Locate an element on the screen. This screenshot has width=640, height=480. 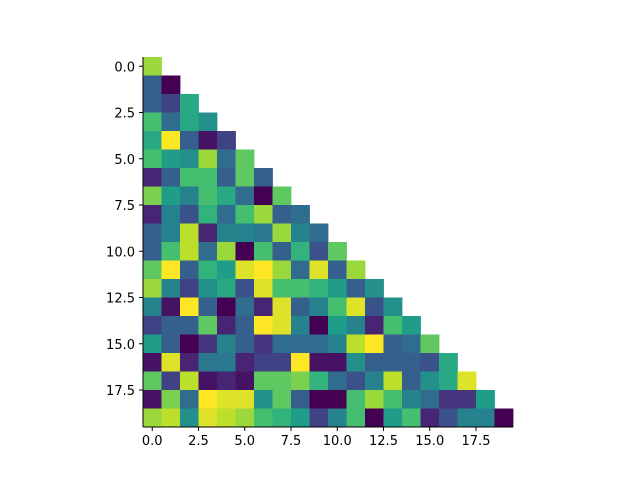
x-tick-label: 15.0 is located at coordinates (429, 441).